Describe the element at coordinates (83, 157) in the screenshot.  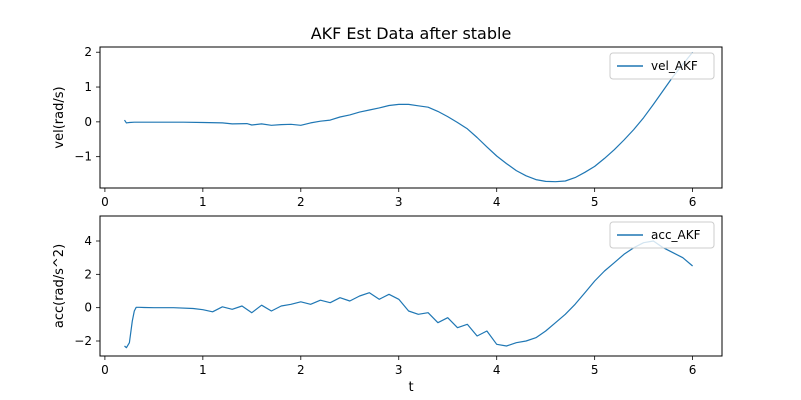
I see `y-tick-label: −1` at that location.